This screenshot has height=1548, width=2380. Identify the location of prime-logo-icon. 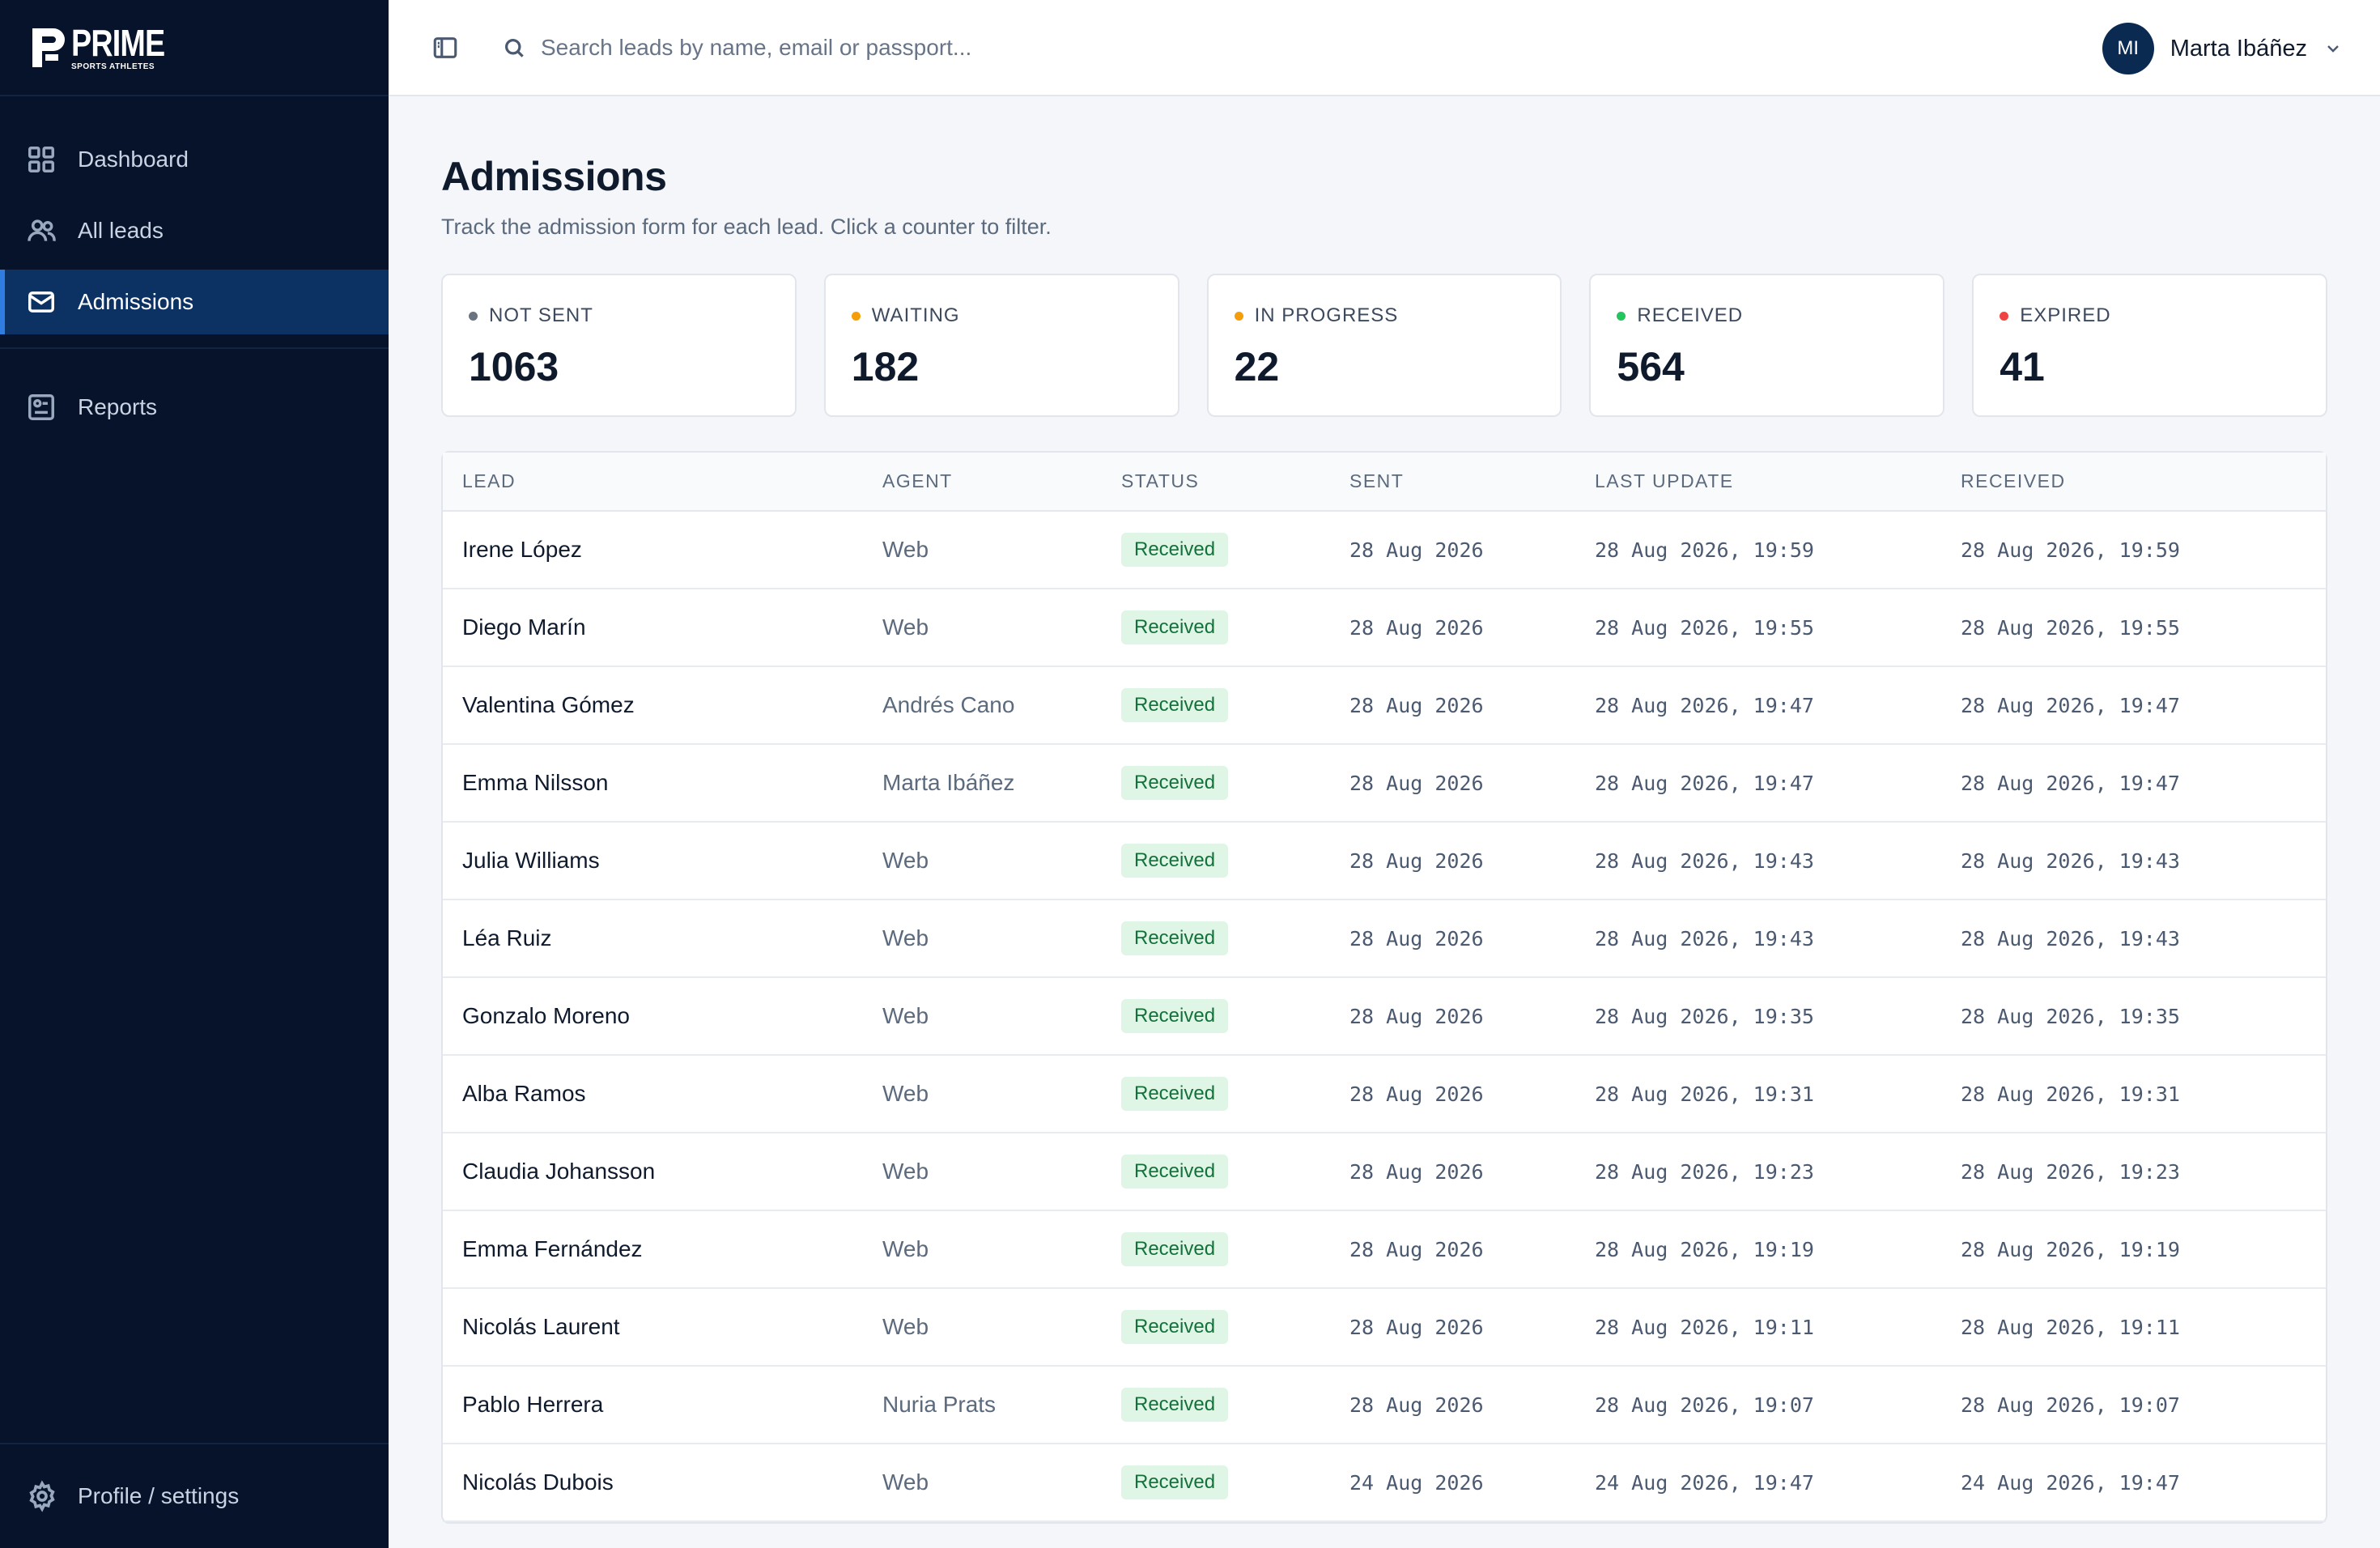
(48, 48).